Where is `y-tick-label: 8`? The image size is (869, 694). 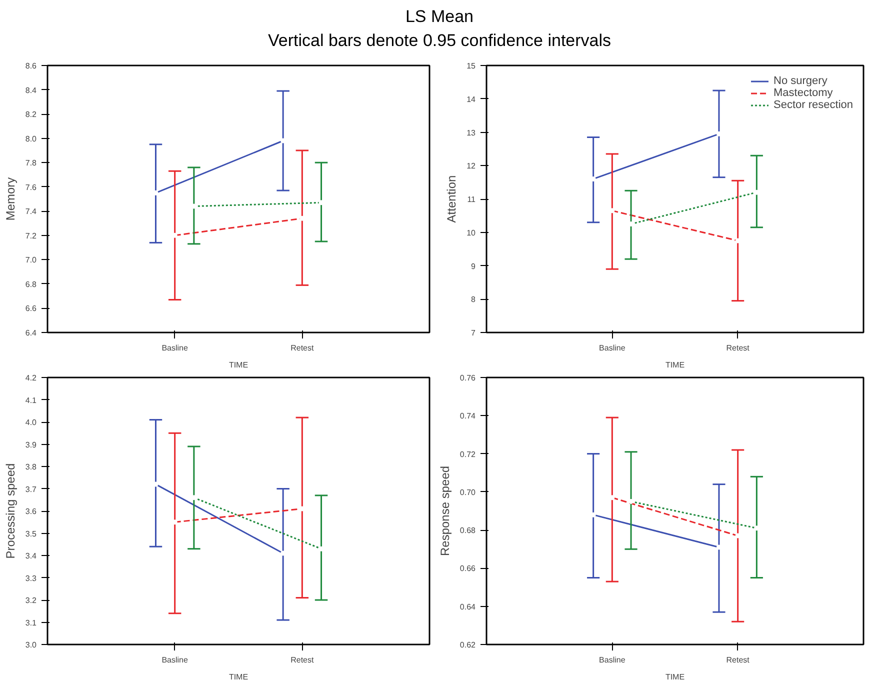
y-tick-label: 8 is located at coordinates (473, 299).